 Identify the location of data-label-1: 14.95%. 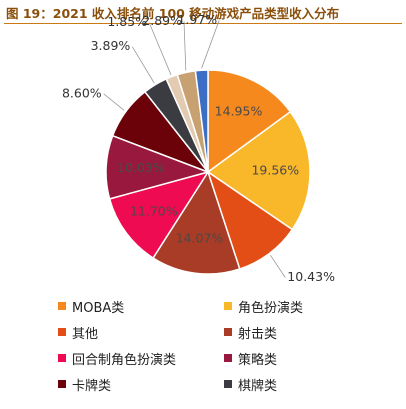
(239, 111).